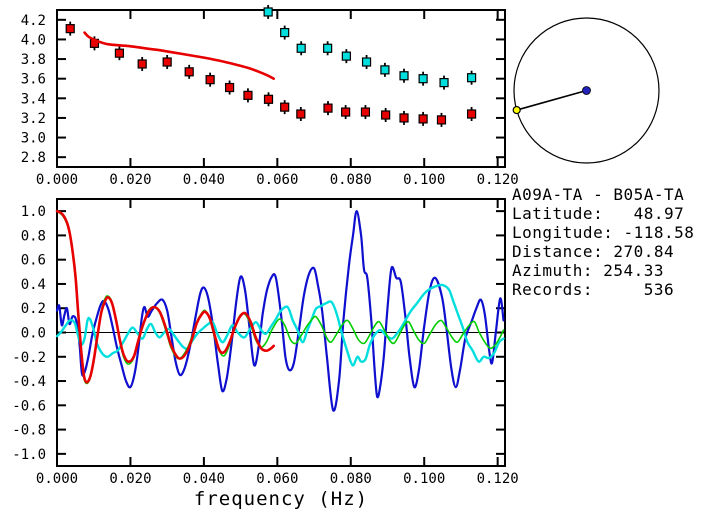  Describe the element at coordinates (179, 55) in the screenshot. I see `dispersion-reference-curve` at that location.